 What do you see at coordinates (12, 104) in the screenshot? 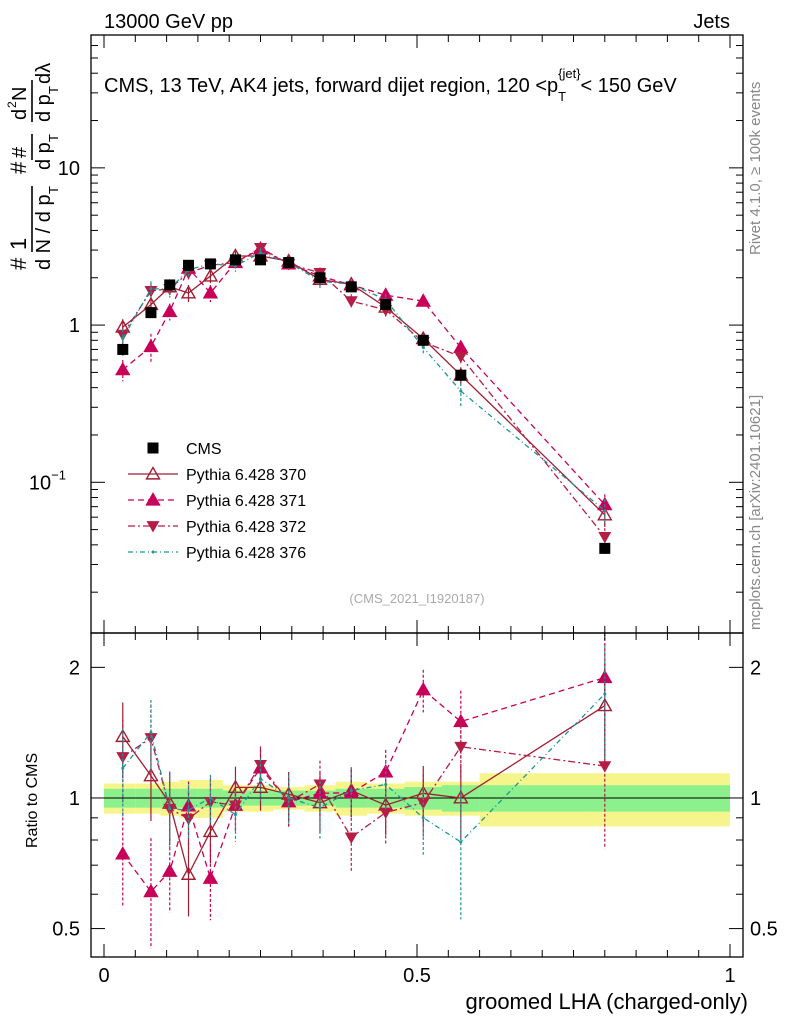
I see `svg-text: 2` at bounding box center [12, 104].